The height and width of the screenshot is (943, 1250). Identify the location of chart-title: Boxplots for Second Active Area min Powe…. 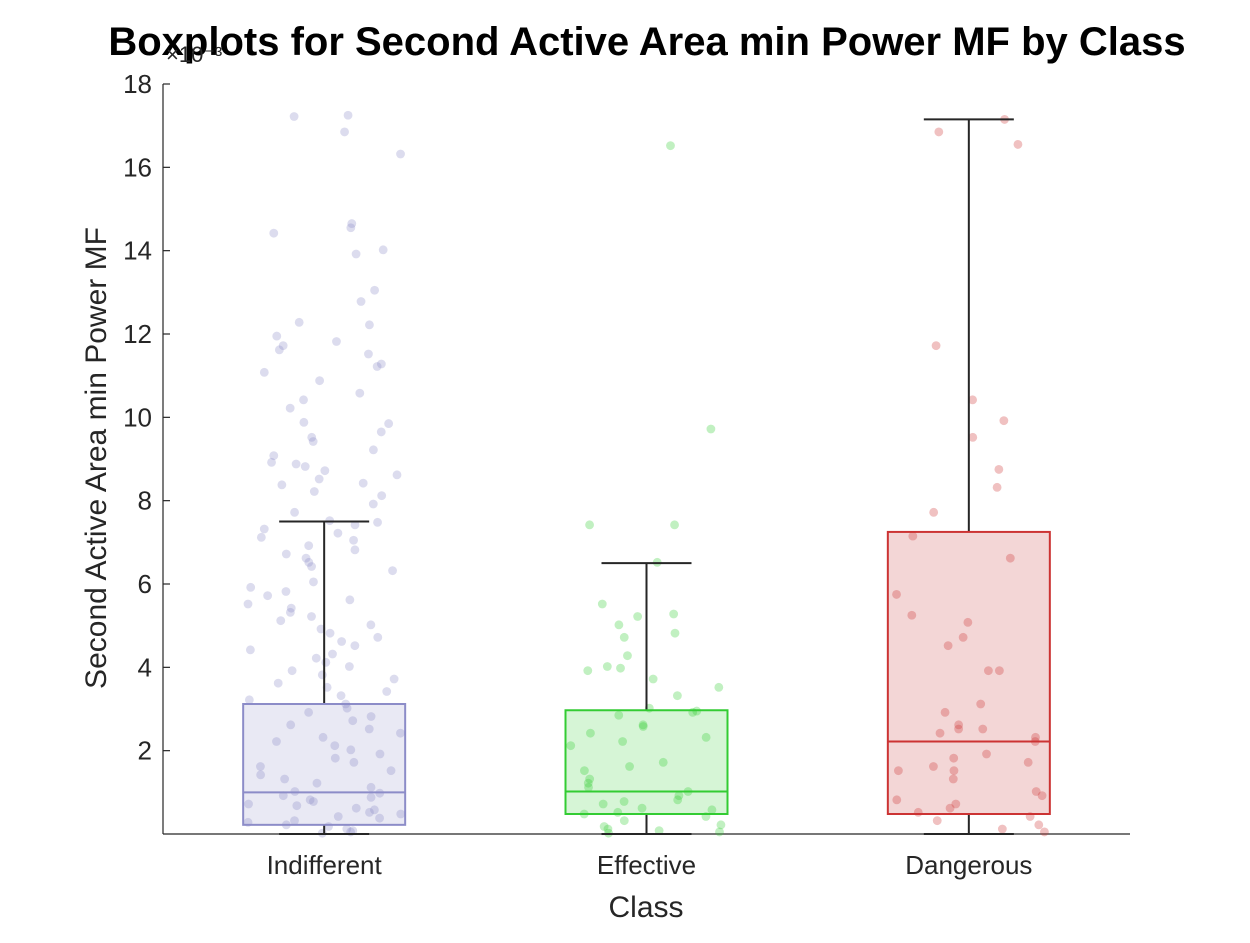
(646, 42).